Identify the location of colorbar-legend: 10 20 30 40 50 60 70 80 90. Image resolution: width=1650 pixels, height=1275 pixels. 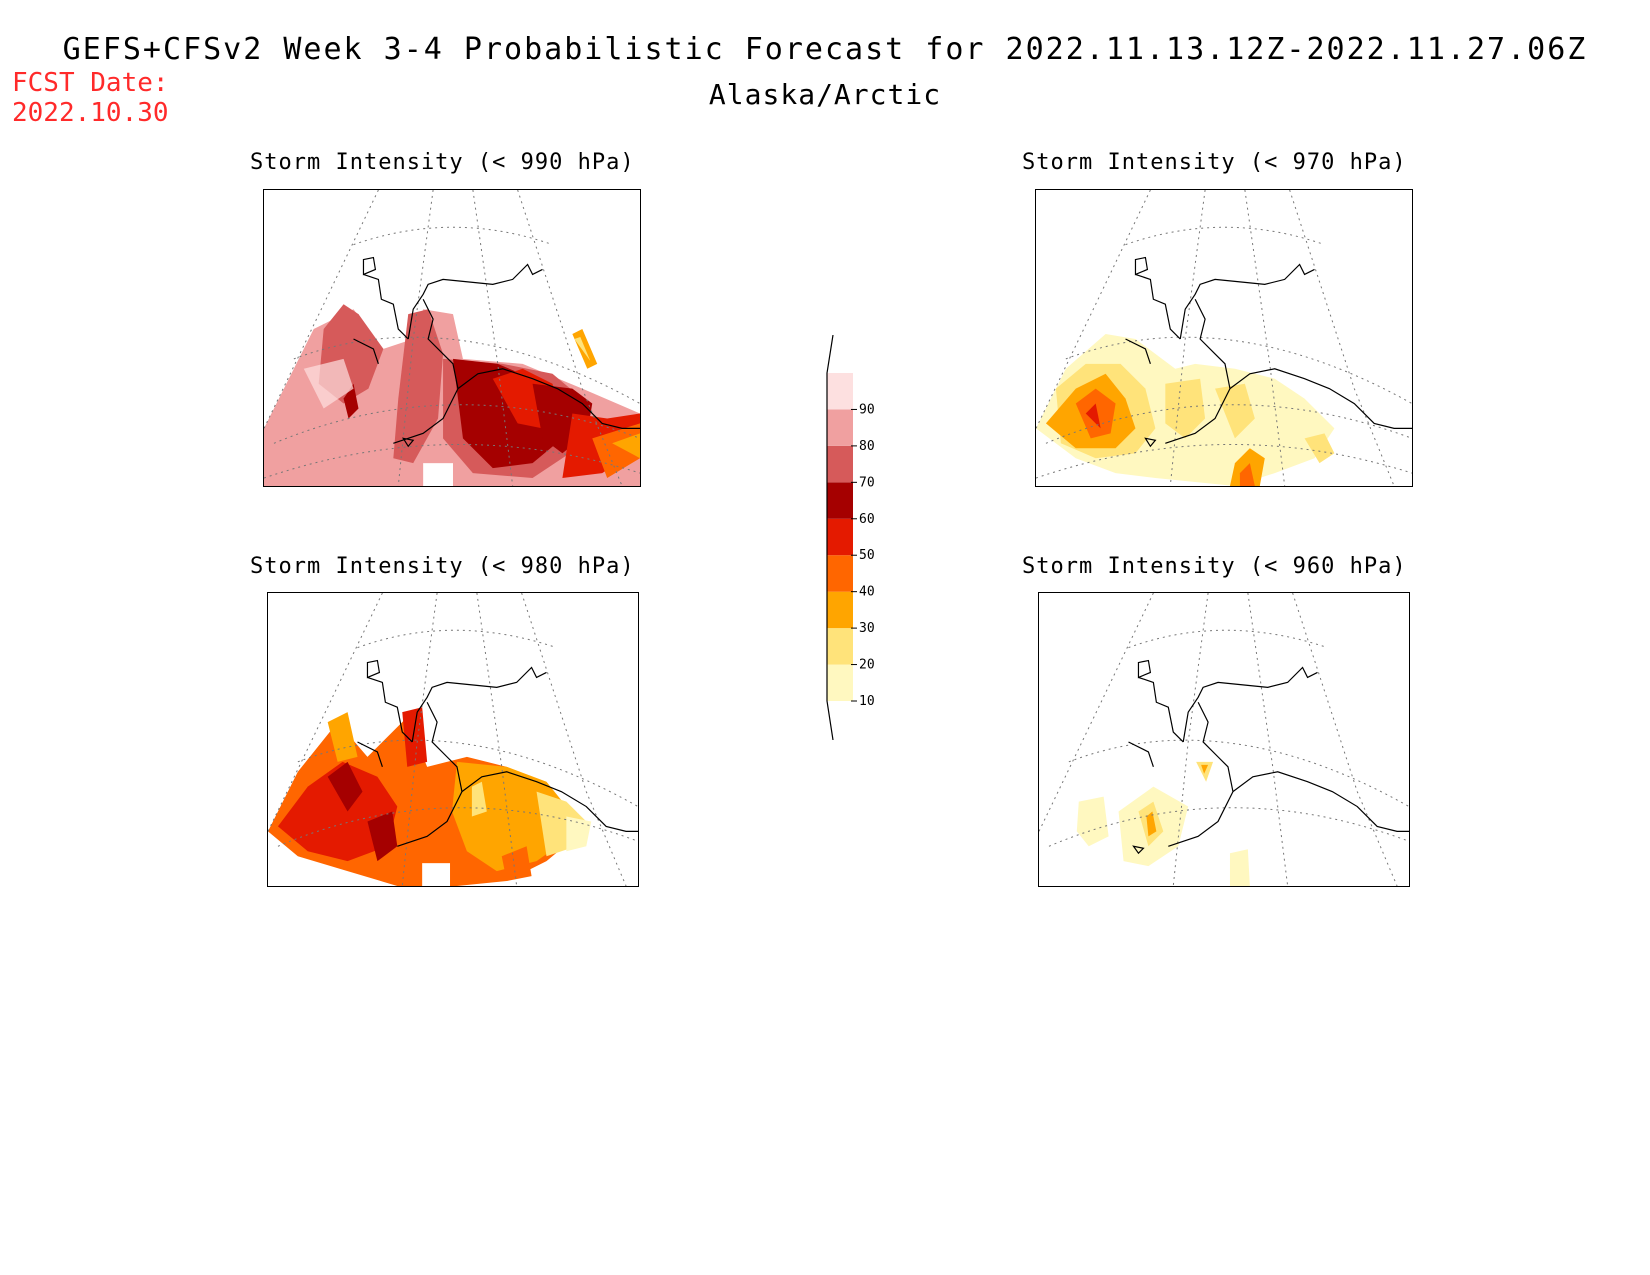
(850, 537).